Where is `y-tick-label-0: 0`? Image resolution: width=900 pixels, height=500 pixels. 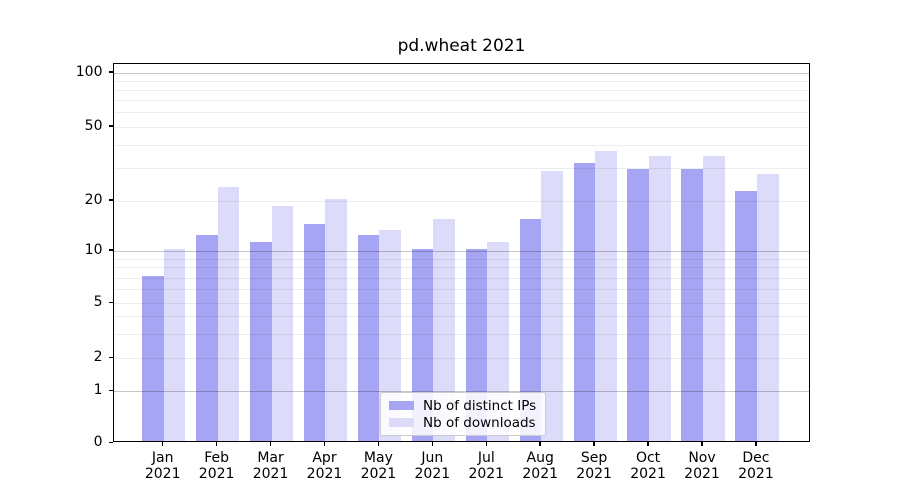 y-tick-label-0: 0 is located at coordinates (98, 442).